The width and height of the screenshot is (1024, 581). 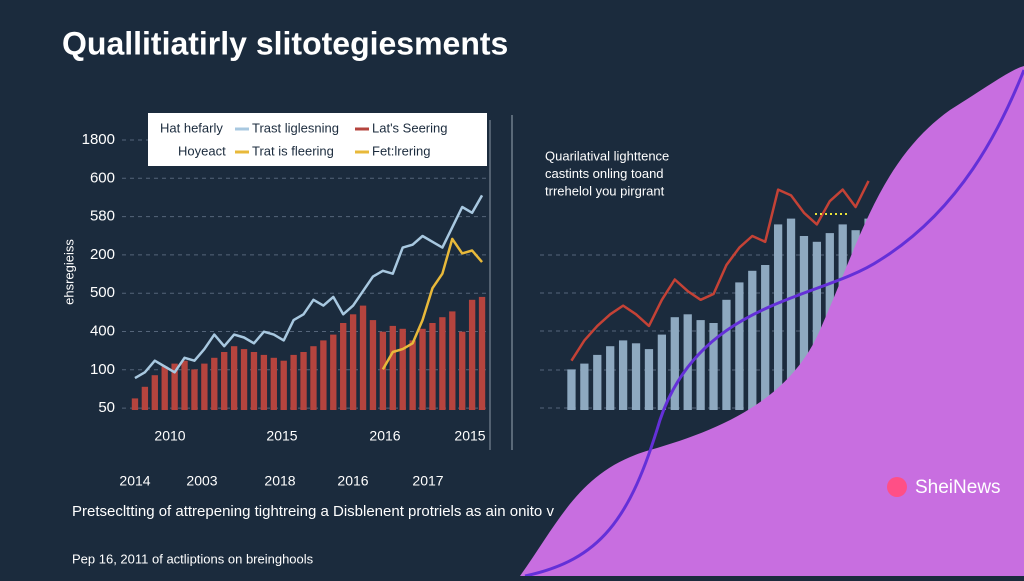 I want to click on y-axis-title: ehsregieiss, so click(x=68, y=272).